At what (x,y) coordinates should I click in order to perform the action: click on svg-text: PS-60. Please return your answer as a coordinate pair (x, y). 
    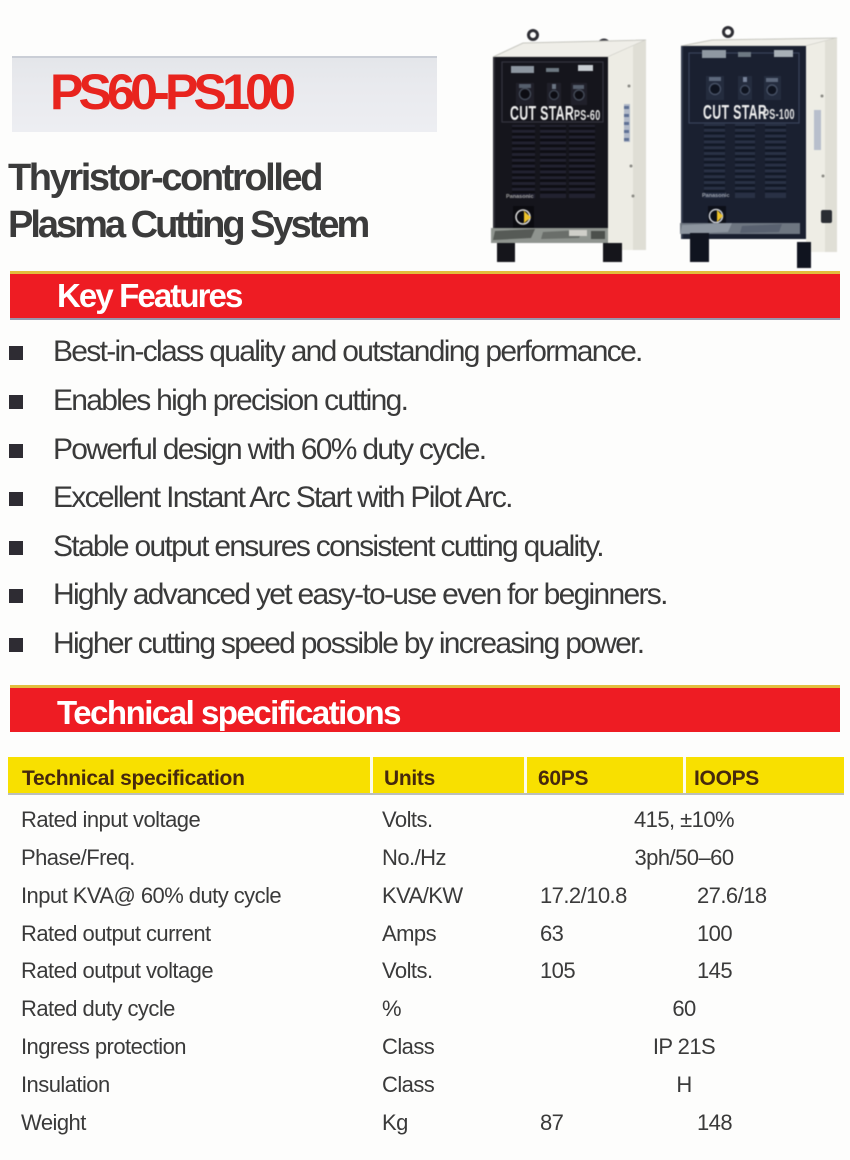
    Looking at the image, I should click on (587, 115).